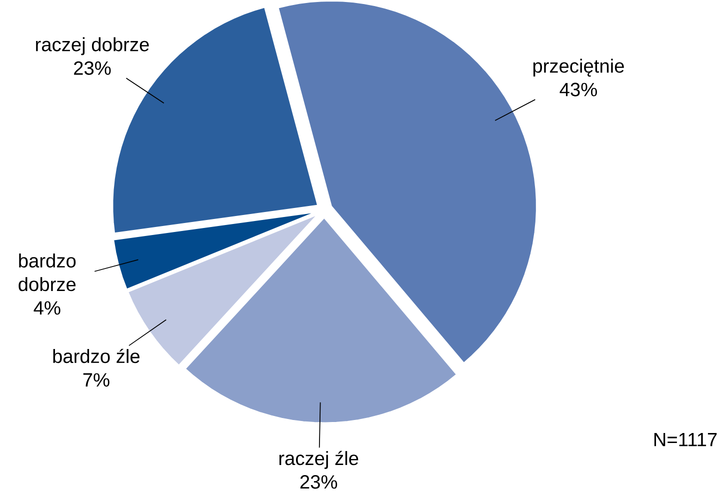  Describe the element at coordinates (47, 273) in the screenshot. I see `slice-label: bardzo dobrze` at that location.